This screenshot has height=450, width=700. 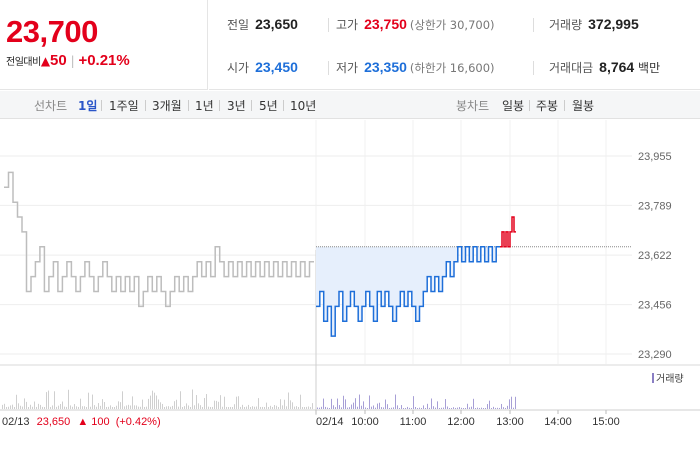 What do you see at coordinates (236, 106) in the screenshot?
I see `tab-3year: 3년` at bounding box center [236, 106].